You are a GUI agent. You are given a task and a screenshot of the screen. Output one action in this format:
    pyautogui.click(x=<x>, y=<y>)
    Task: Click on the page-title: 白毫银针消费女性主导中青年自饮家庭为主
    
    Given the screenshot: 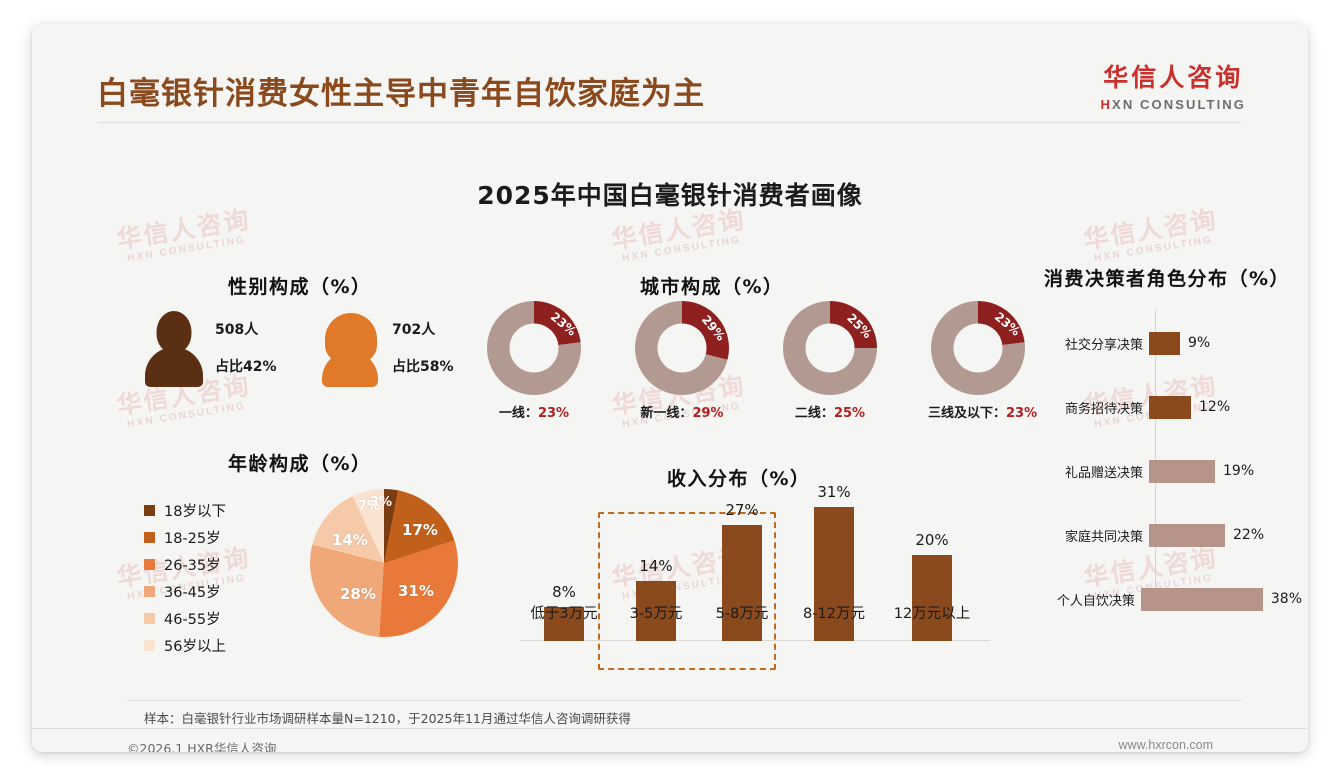 What is the action you would take?
    pyautogui.click(x=401, y=94)
    